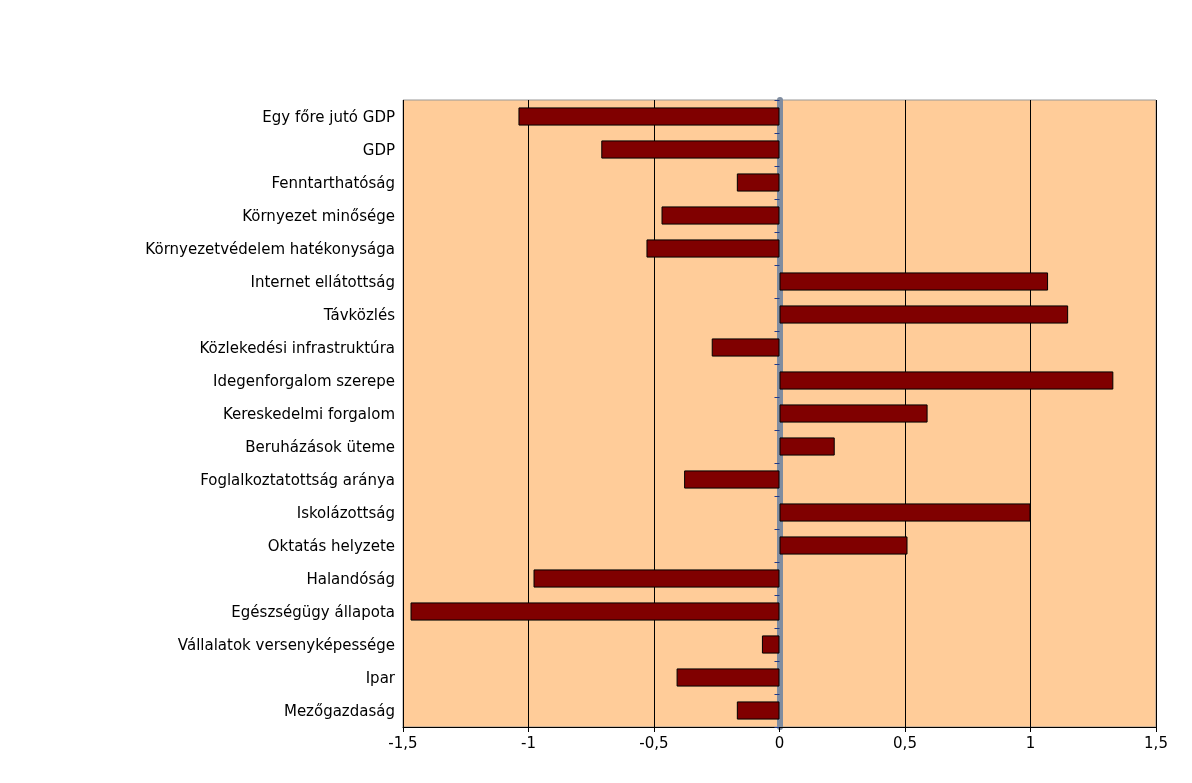  What do you see at coordinates (378, 149) in the screenshot?
I see `y-tick-label: GDP` at bounding box center [378, 149].